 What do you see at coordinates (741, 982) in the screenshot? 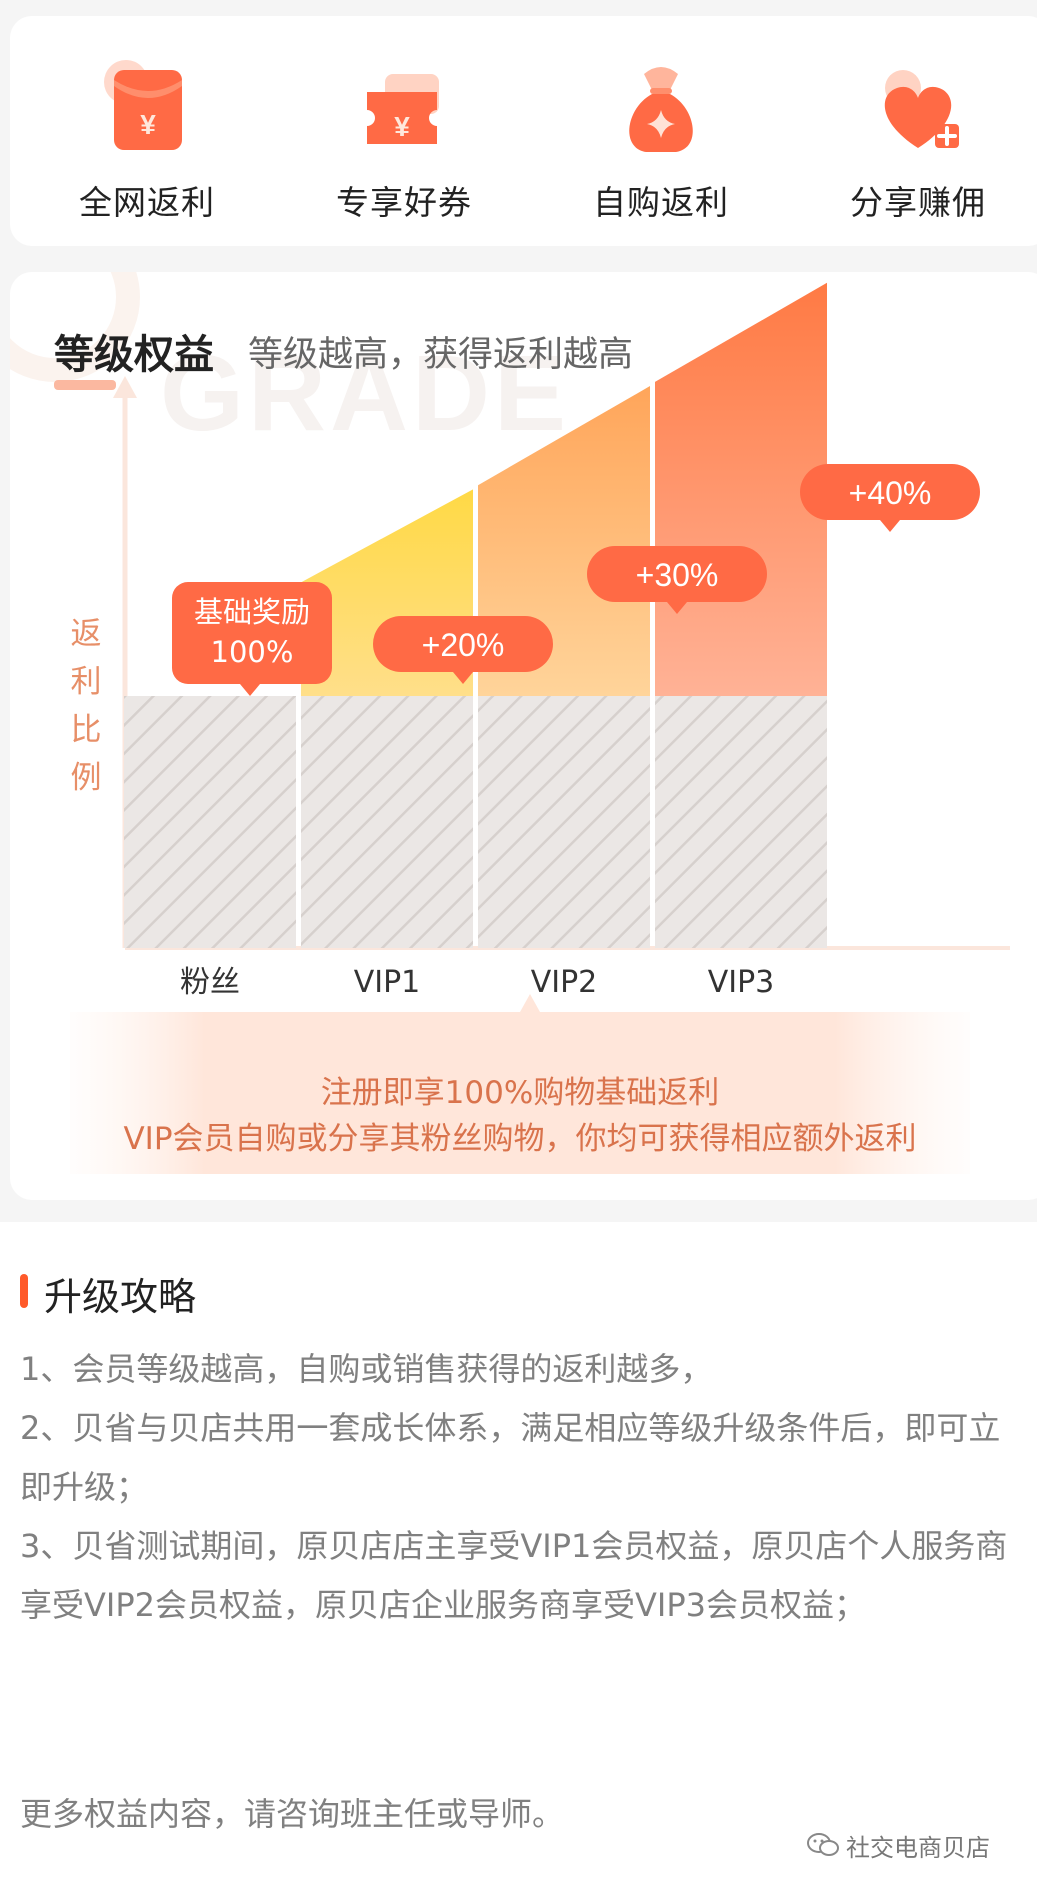
I see `x-tick-label: VIP3` at bounding box center [741, 982].